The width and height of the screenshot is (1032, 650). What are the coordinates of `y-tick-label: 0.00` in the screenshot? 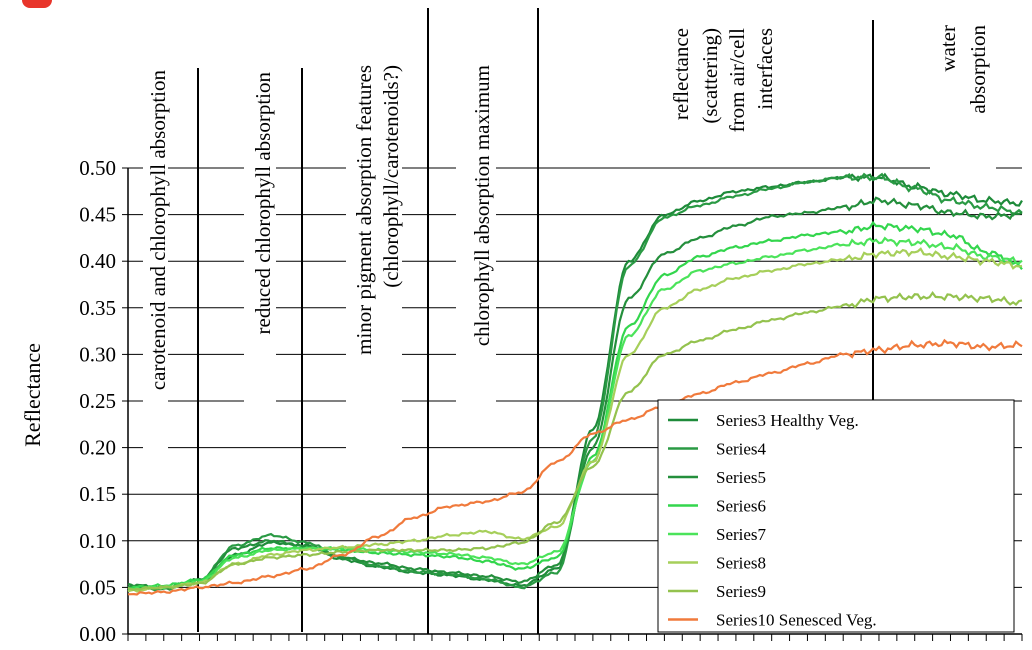 It's located at (97, 634).